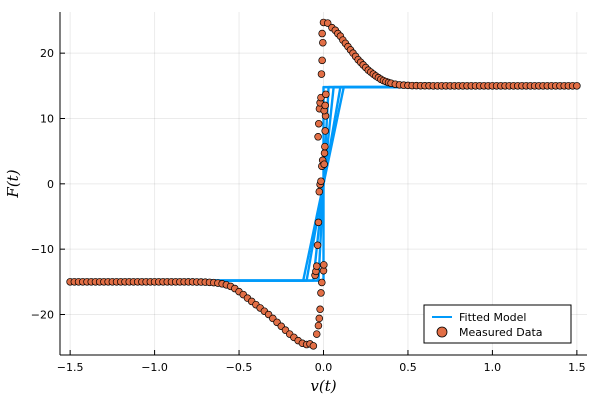 The width and height of the screenshot is (600, 400). What do you see at coordinates (442, 332) in the screenshot?
I see `legend-swatch-measured-data` at bounding box center [442, 332].